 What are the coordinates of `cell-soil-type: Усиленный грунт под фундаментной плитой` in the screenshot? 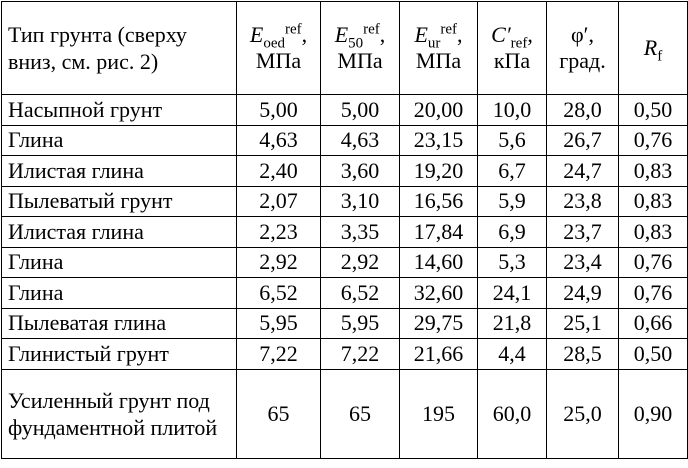 It's located at (119, 413).